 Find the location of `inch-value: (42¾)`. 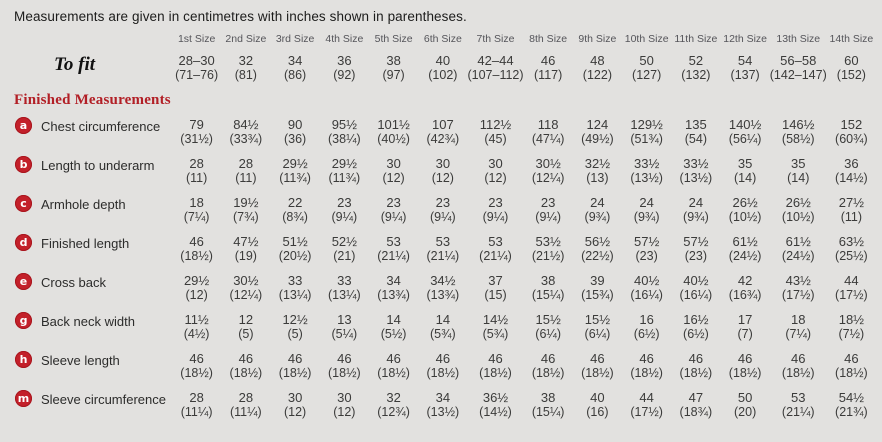

inch-value: (42¾) is located at coordinates (443, 139).